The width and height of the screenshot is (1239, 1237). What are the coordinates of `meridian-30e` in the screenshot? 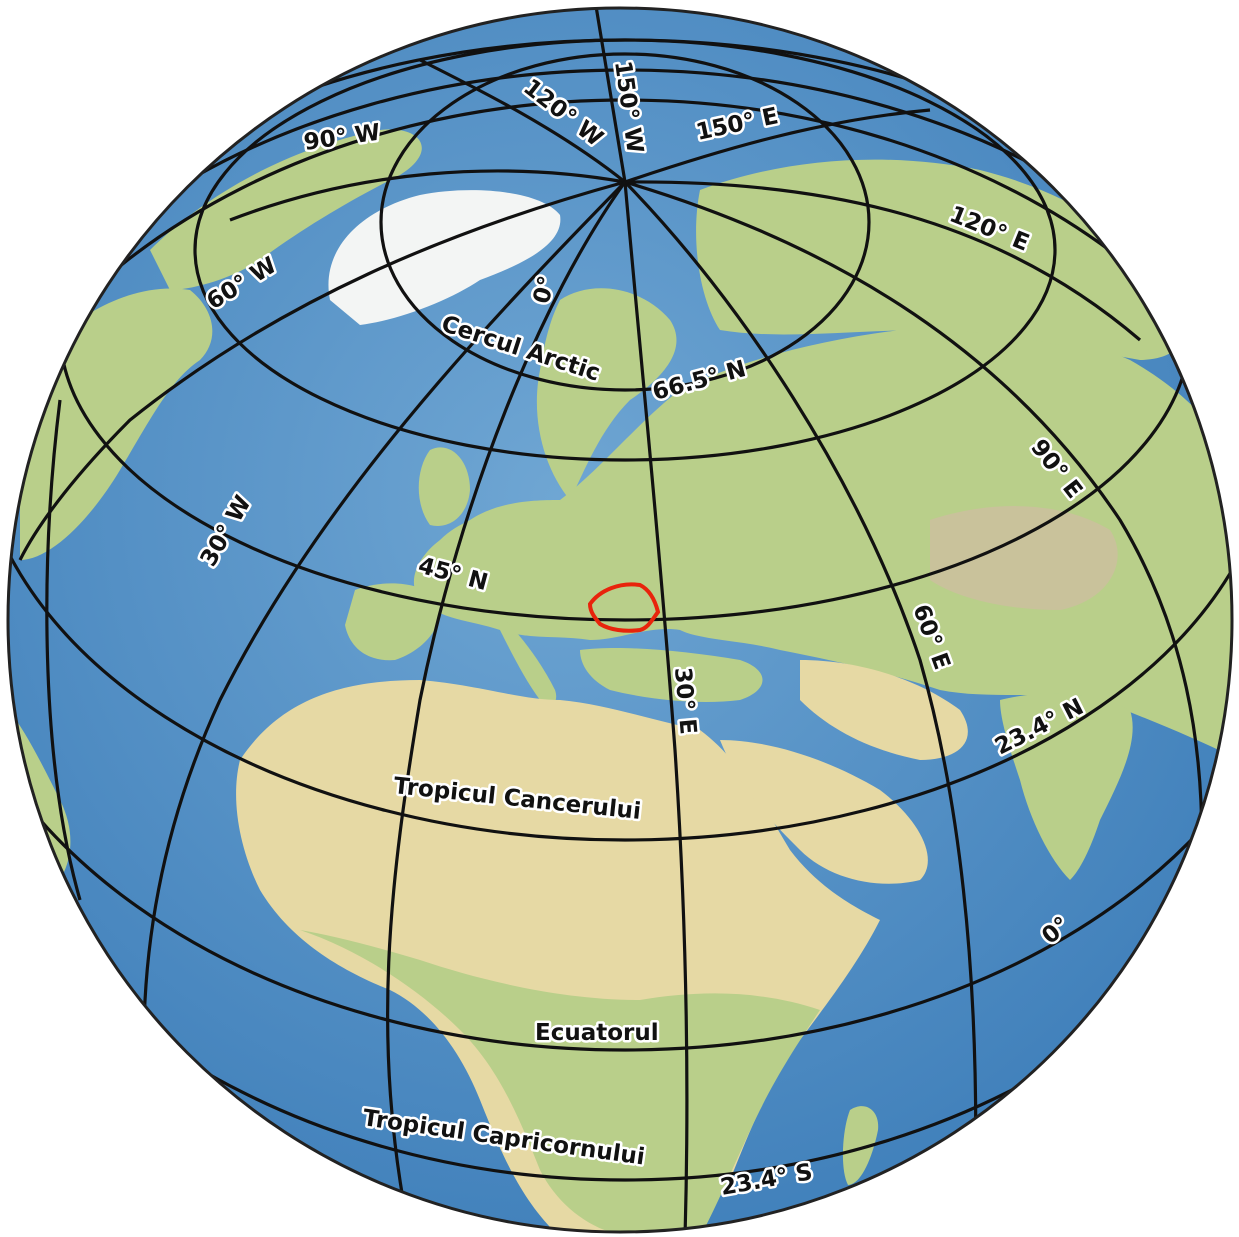 It's located at (656, 706).